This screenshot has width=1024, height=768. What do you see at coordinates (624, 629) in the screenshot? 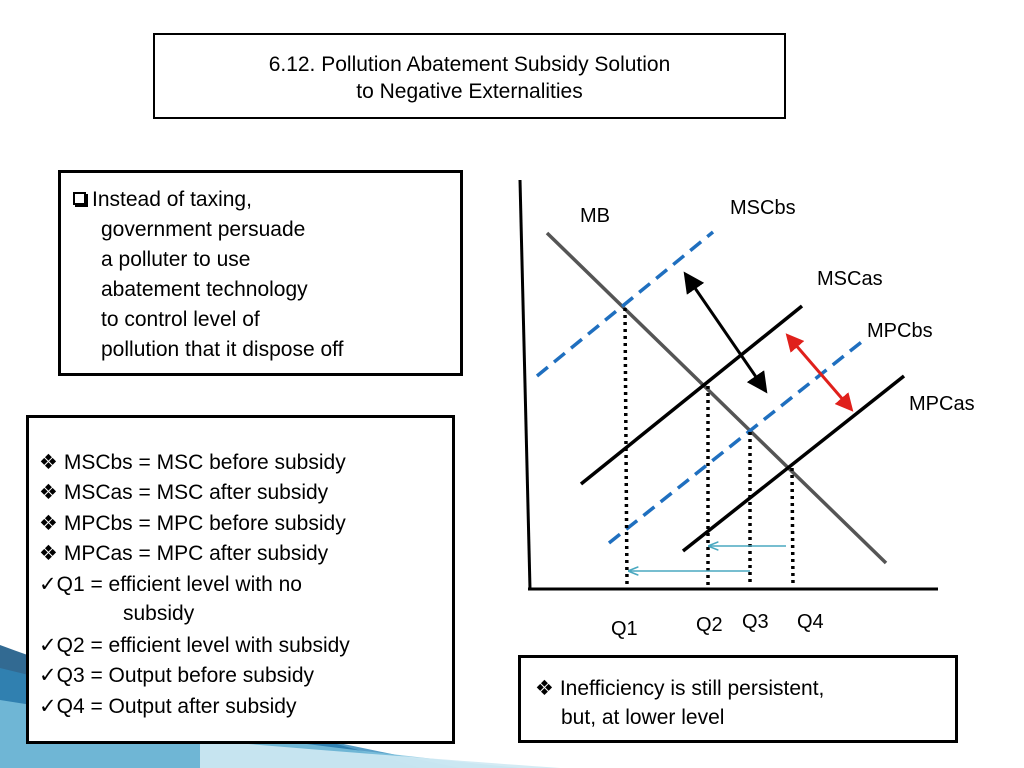
I see `q1-label: Q1` at bounding box center [624, 629].